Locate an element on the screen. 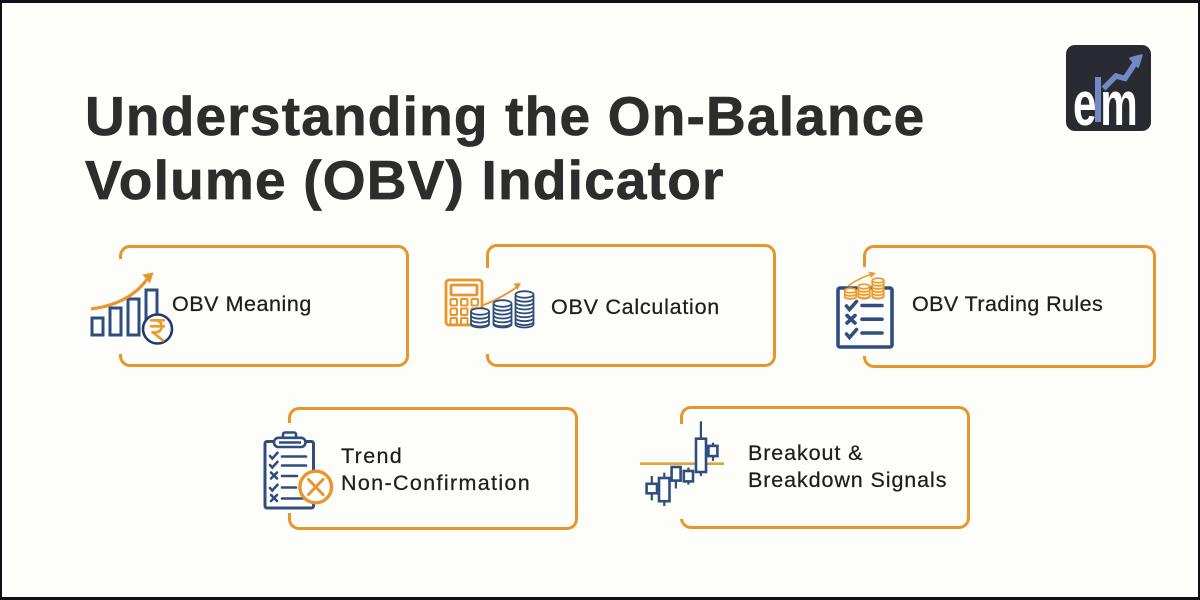 This screenshot has height=600, width=1200. svg-text: m is located at coordinates (1118, 104).